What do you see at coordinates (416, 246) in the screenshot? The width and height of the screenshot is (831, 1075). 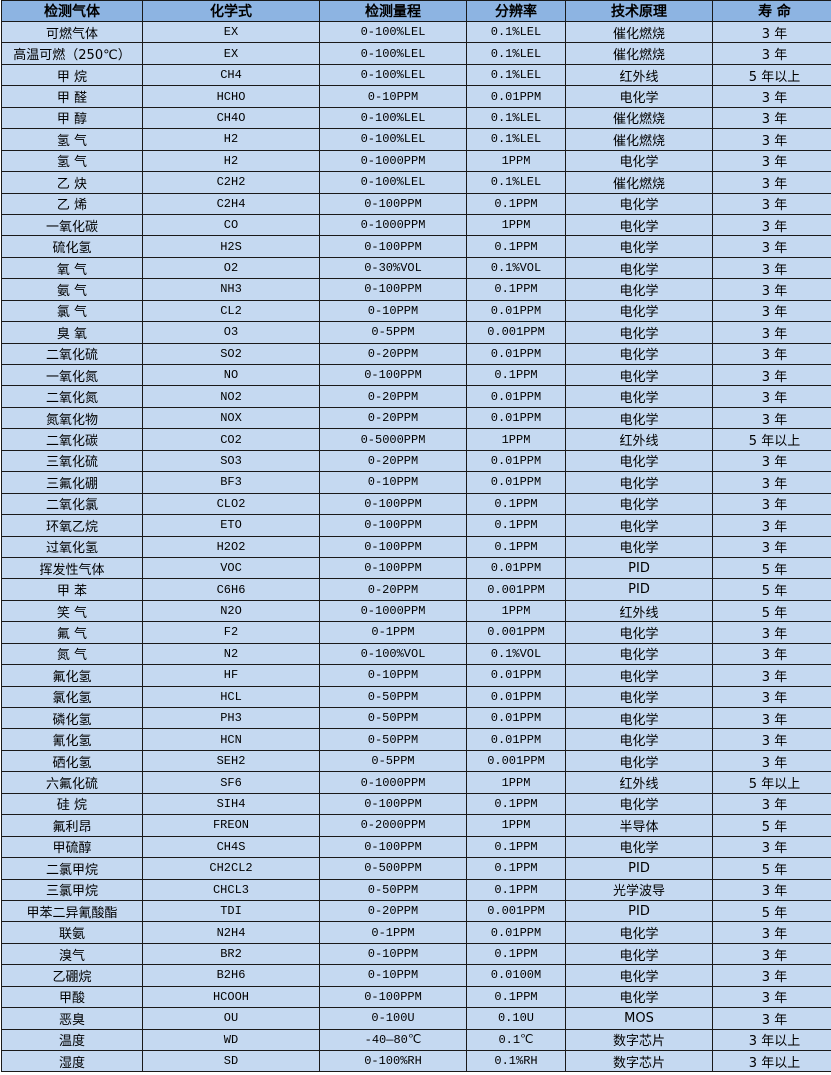 I see `table-row: 硫化氢 H2S 0-100PPM 0.1PPM 电化学 3 年` at bounding box center [416, 246].